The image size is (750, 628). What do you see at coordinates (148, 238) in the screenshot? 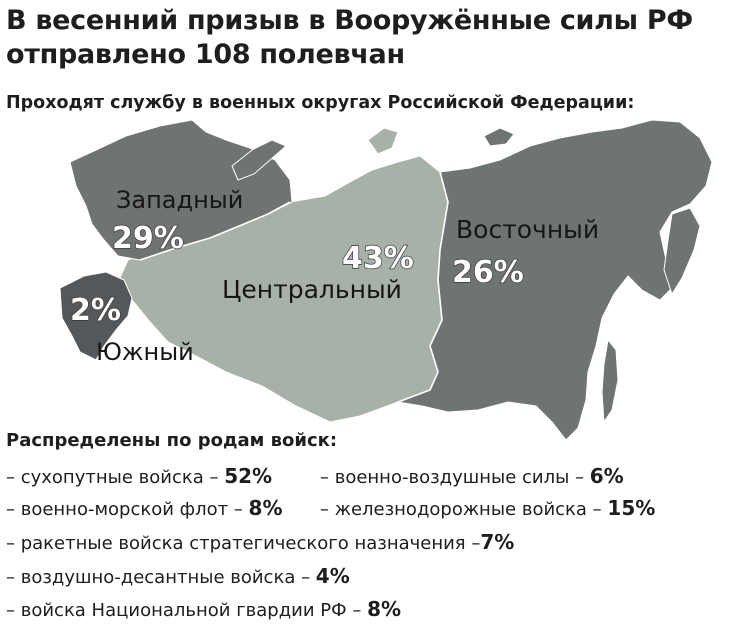
I see `region-west-percent: 29%` at bounding box center [148, 238].